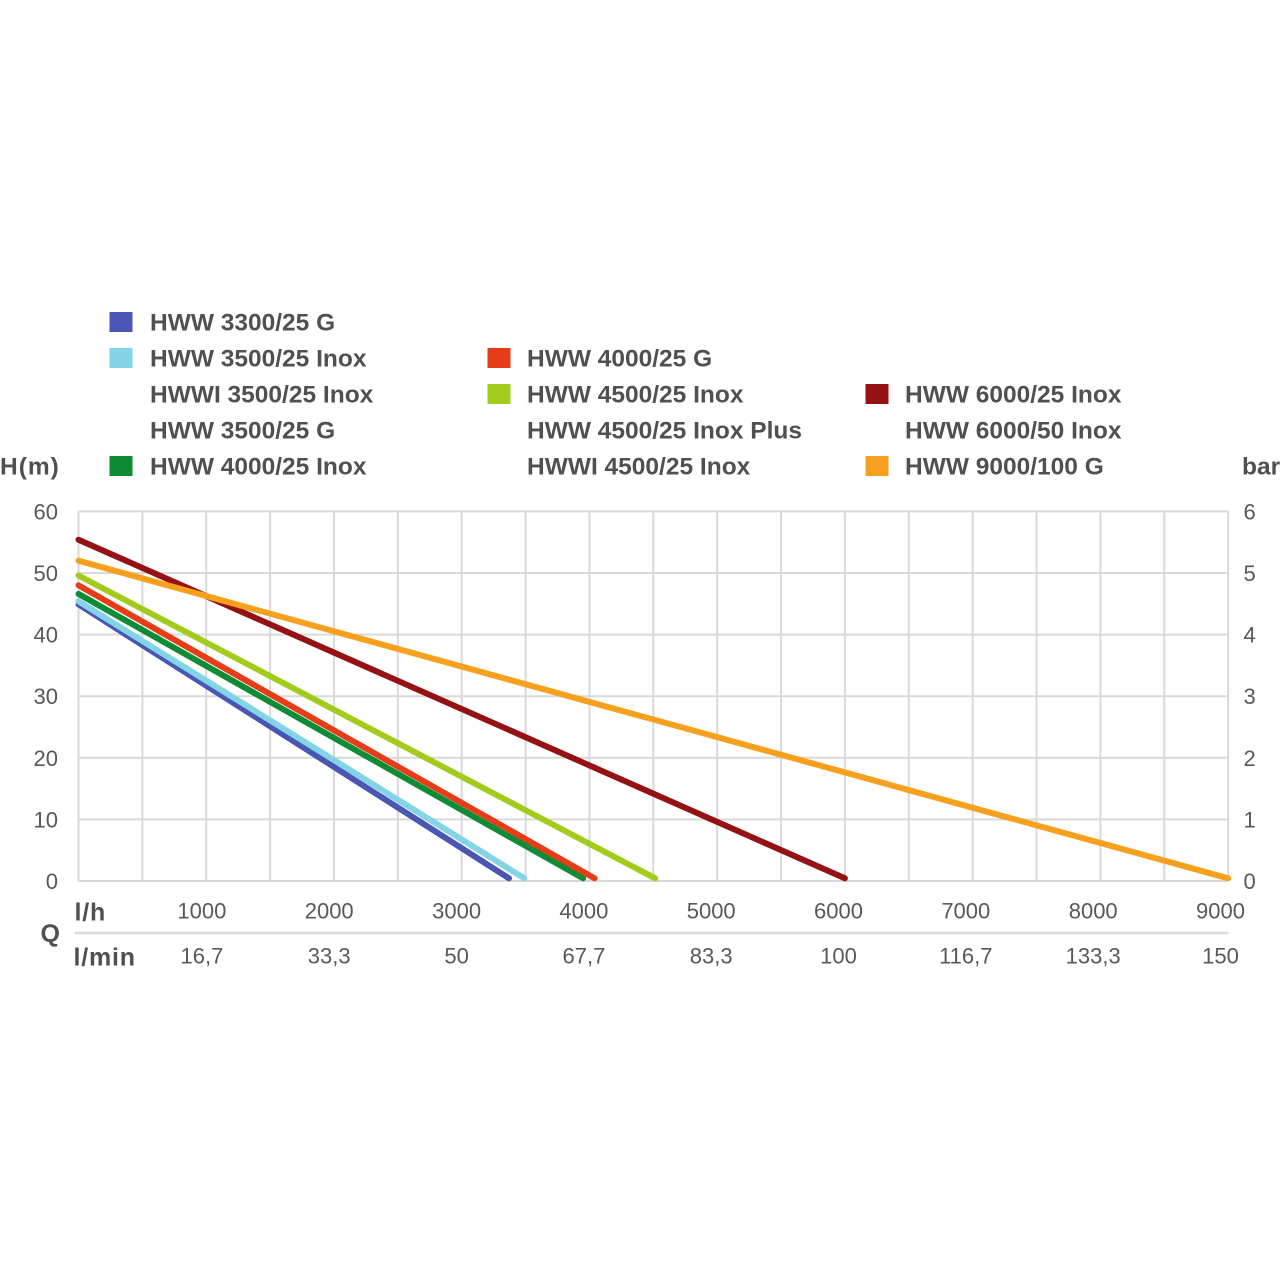 This screenshot has width=1280, height=1280. I want to click on svg-text: 2000, so click(329, 911).